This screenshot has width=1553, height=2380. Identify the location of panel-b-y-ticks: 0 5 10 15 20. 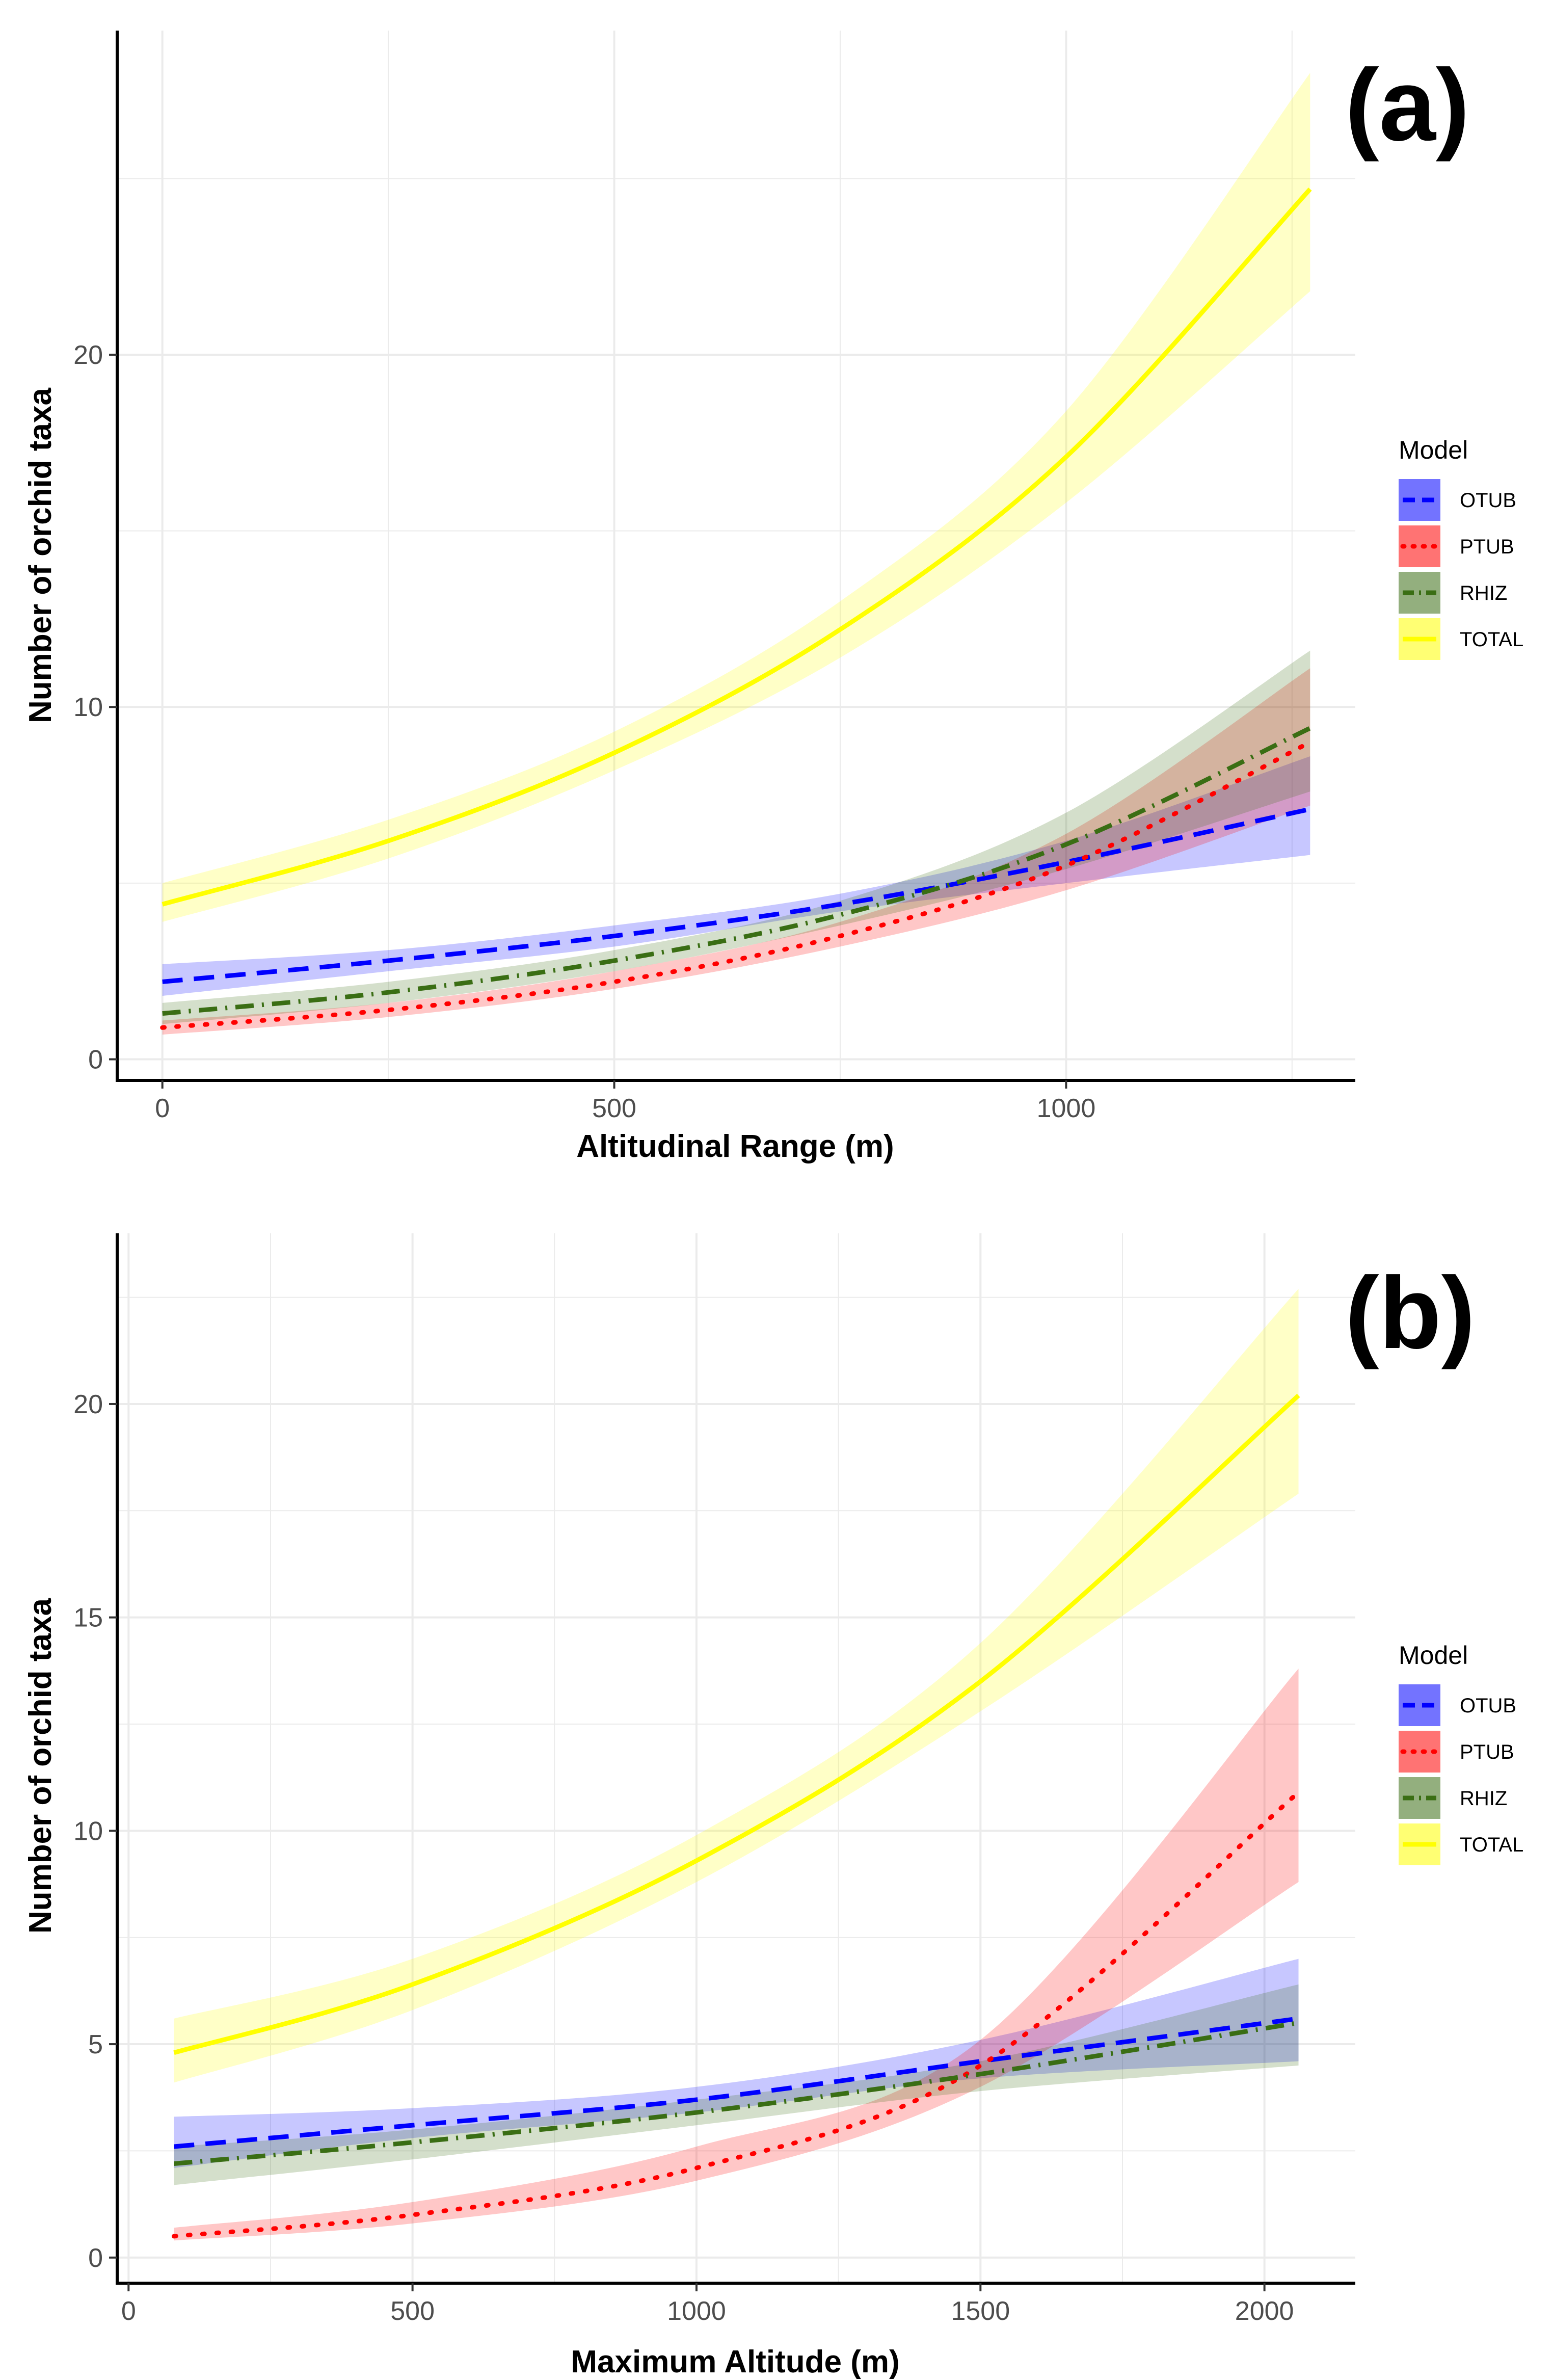
(95, 1831).